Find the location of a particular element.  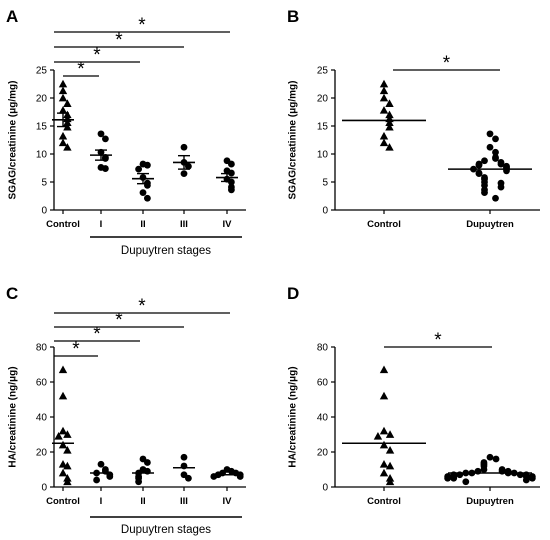

panel-letter: C is located at coordinates (12, 293).